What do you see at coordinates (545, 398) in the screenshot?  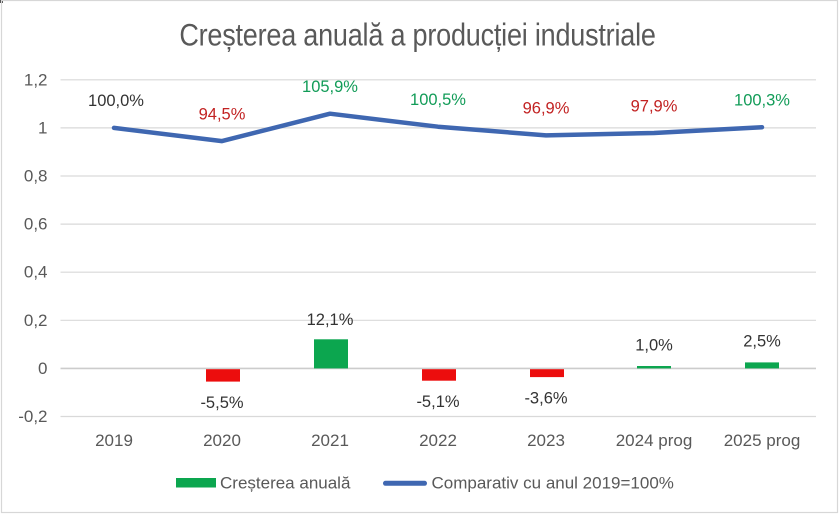 I see `svg-text: -3,6%` at bounding box center [545, 398].